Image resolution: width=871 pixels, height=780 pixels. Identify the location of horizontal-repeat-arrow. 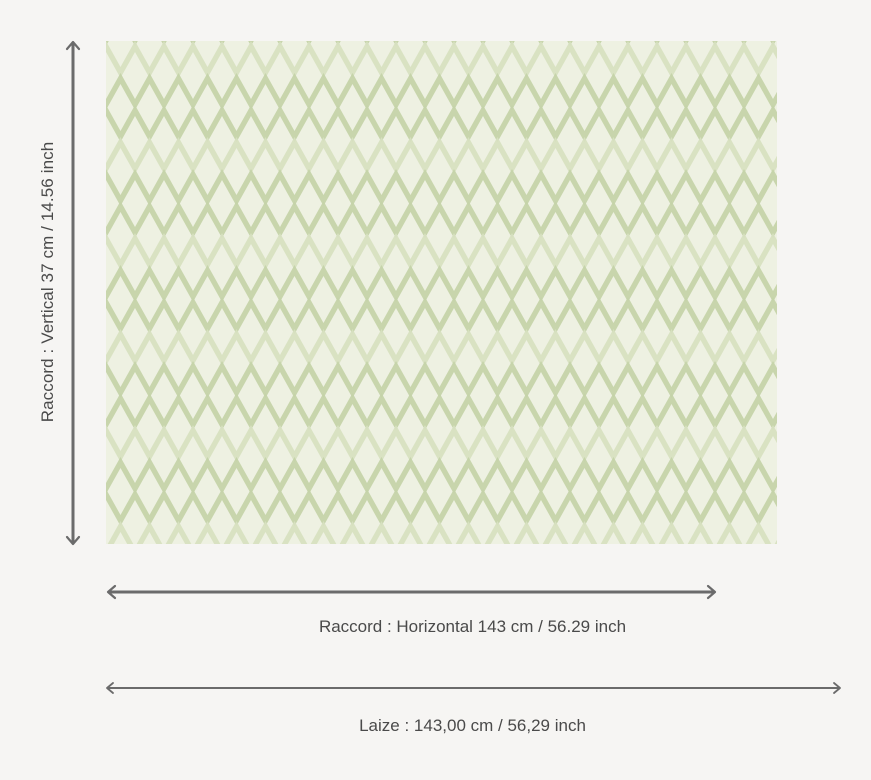
(411, 592).